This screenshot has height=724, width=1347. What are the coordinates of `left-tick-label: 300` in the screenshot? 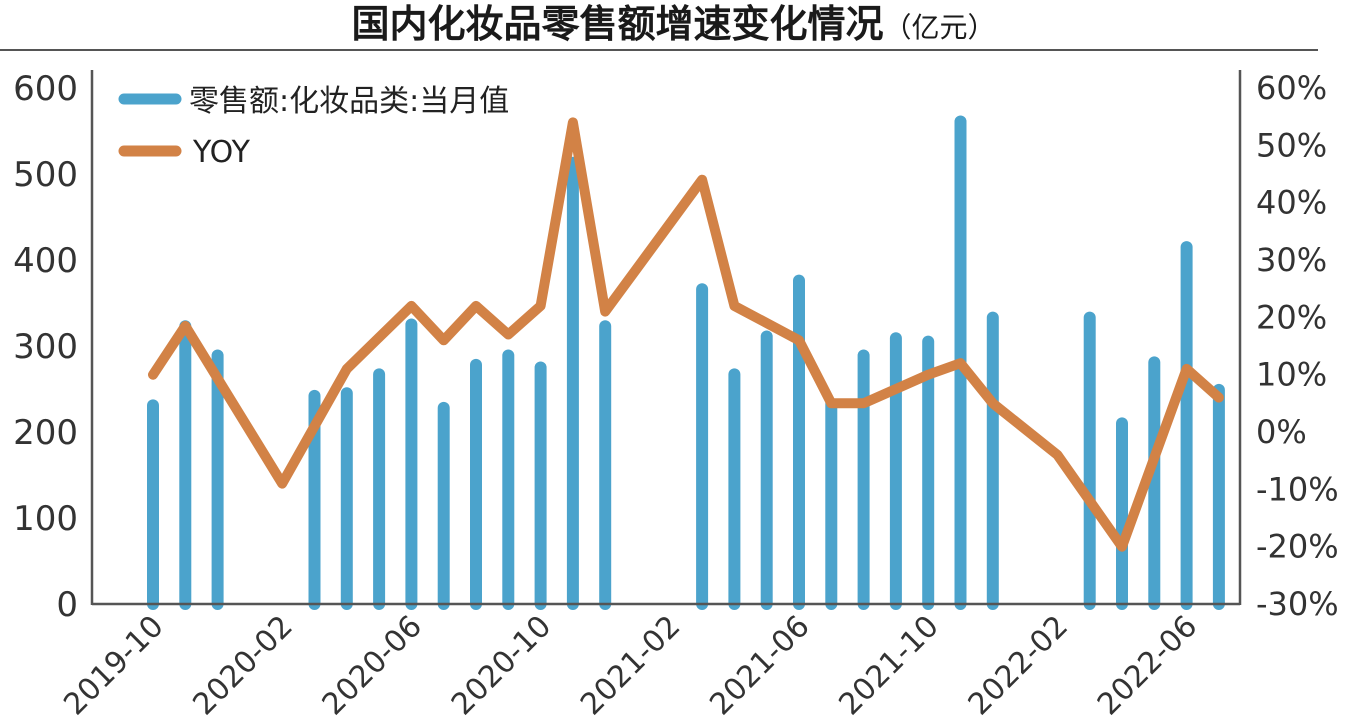 It's located at (45, 347).